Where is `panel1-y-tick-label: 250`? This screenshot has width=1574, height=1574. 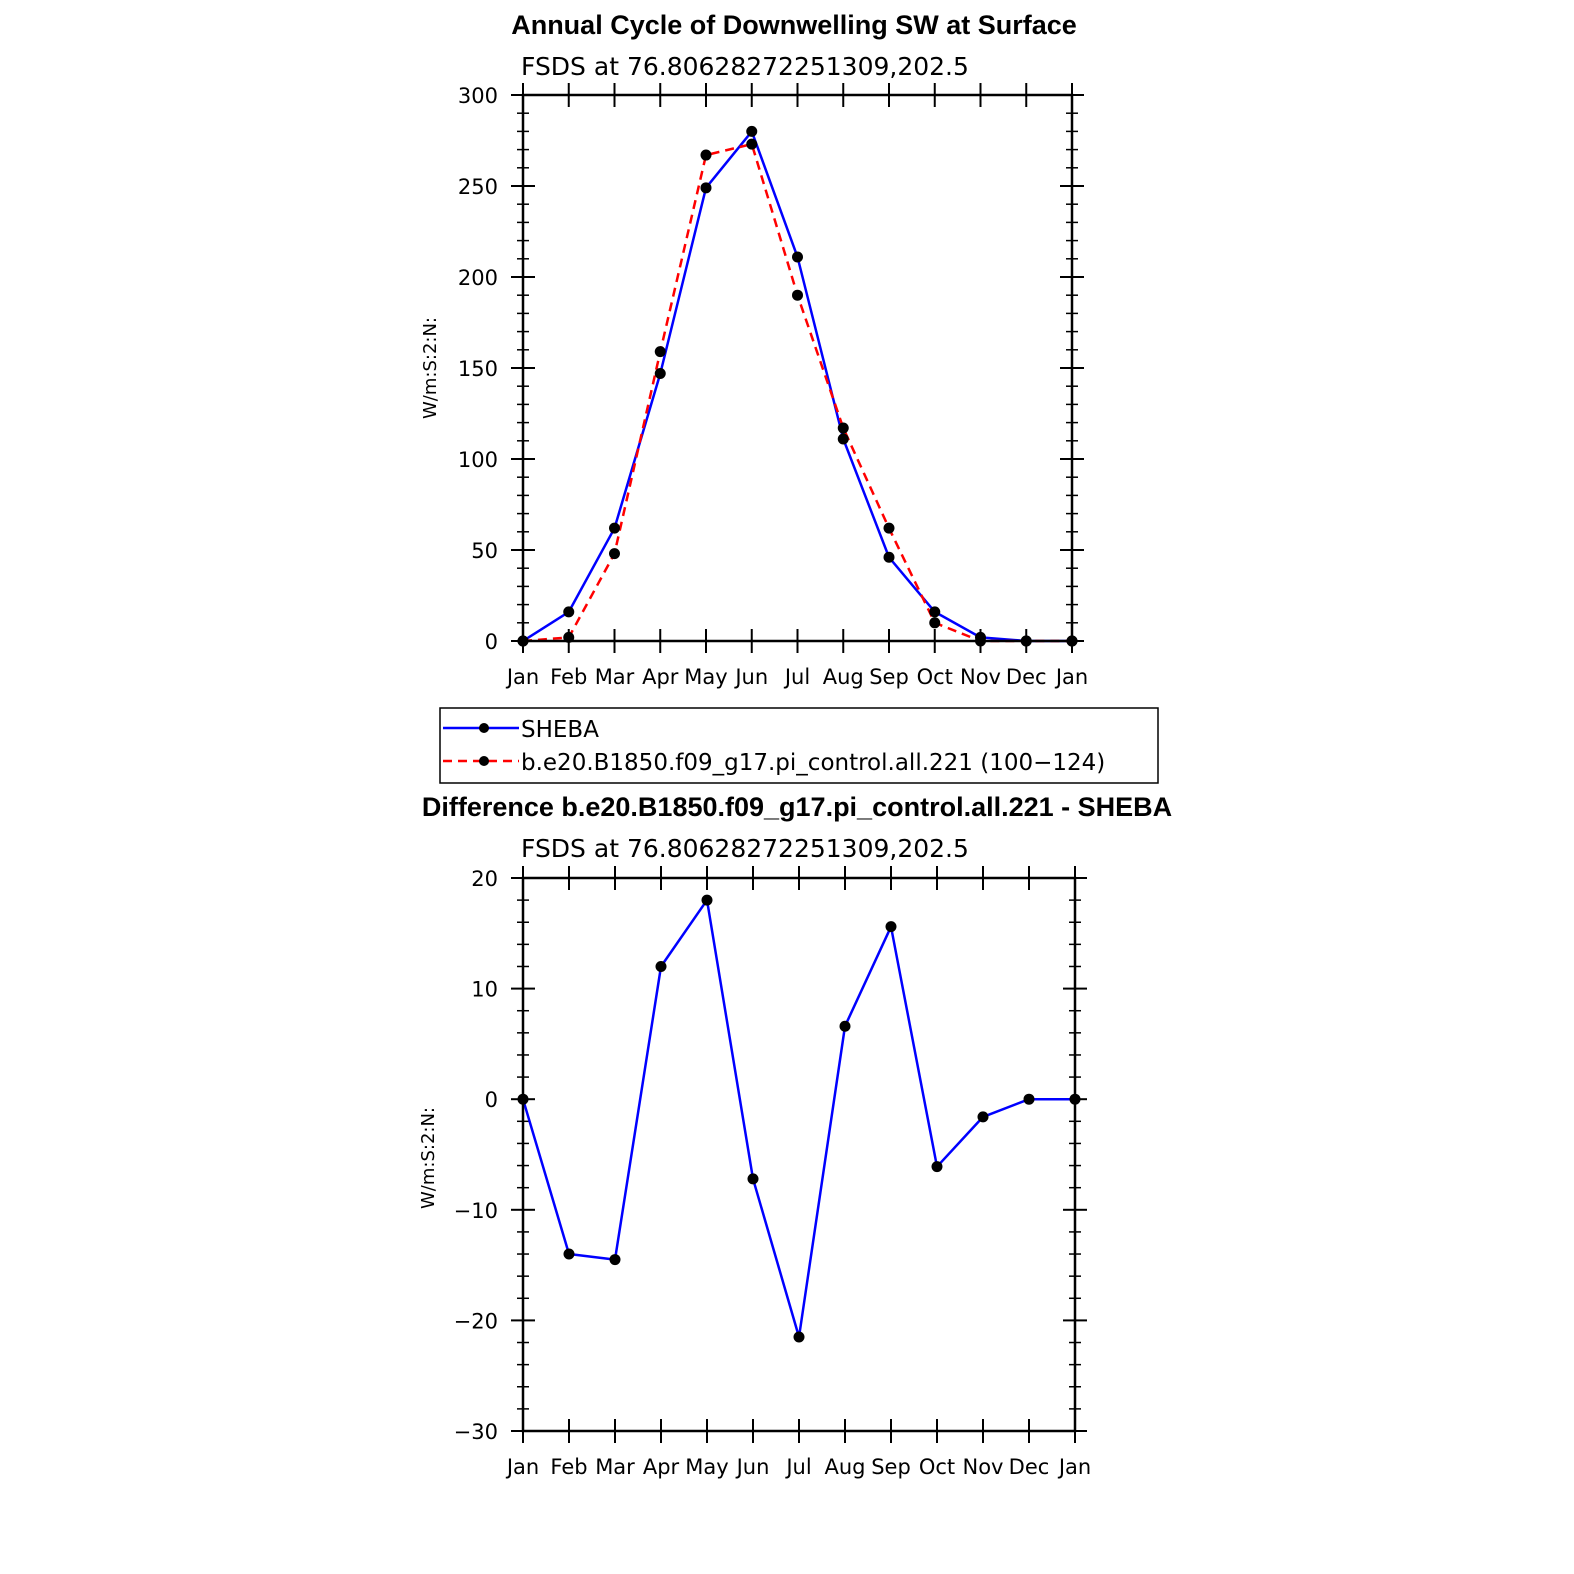 panel1-y-tick-label: 250 is located at coordinates (478, 187).